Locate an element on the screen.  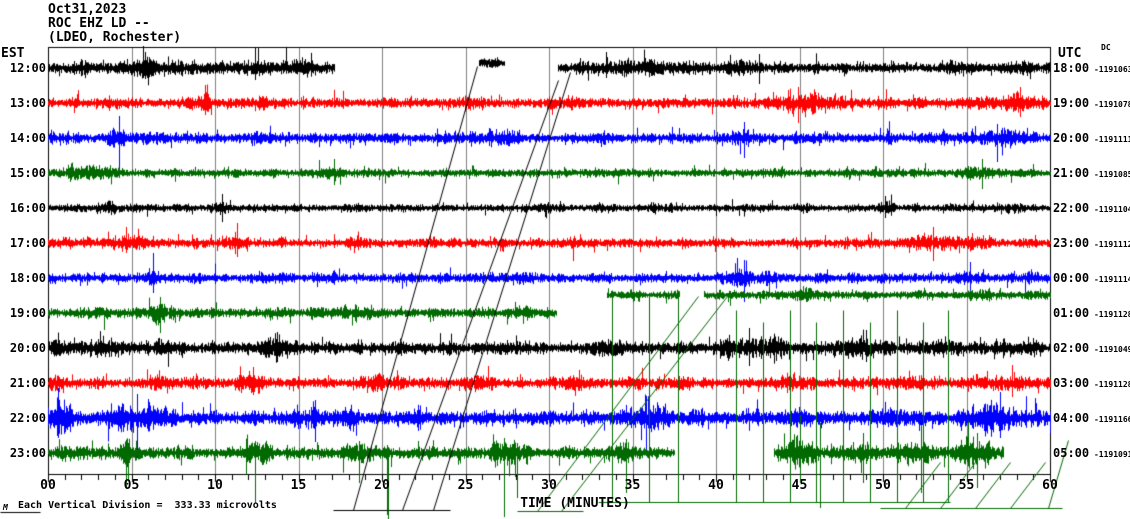
location-title: (LDEO, Rochester) is located at coordinates (115, 37).